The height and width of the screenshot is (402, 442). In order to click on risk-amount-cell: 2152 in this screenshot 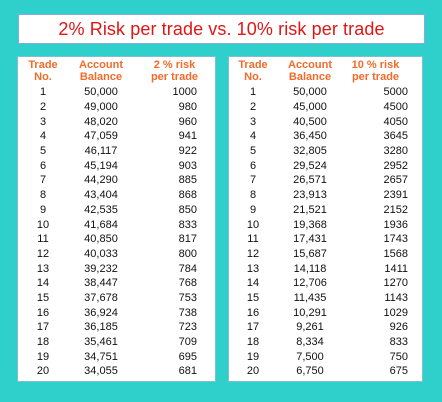, I will do `click(395, 209)`.